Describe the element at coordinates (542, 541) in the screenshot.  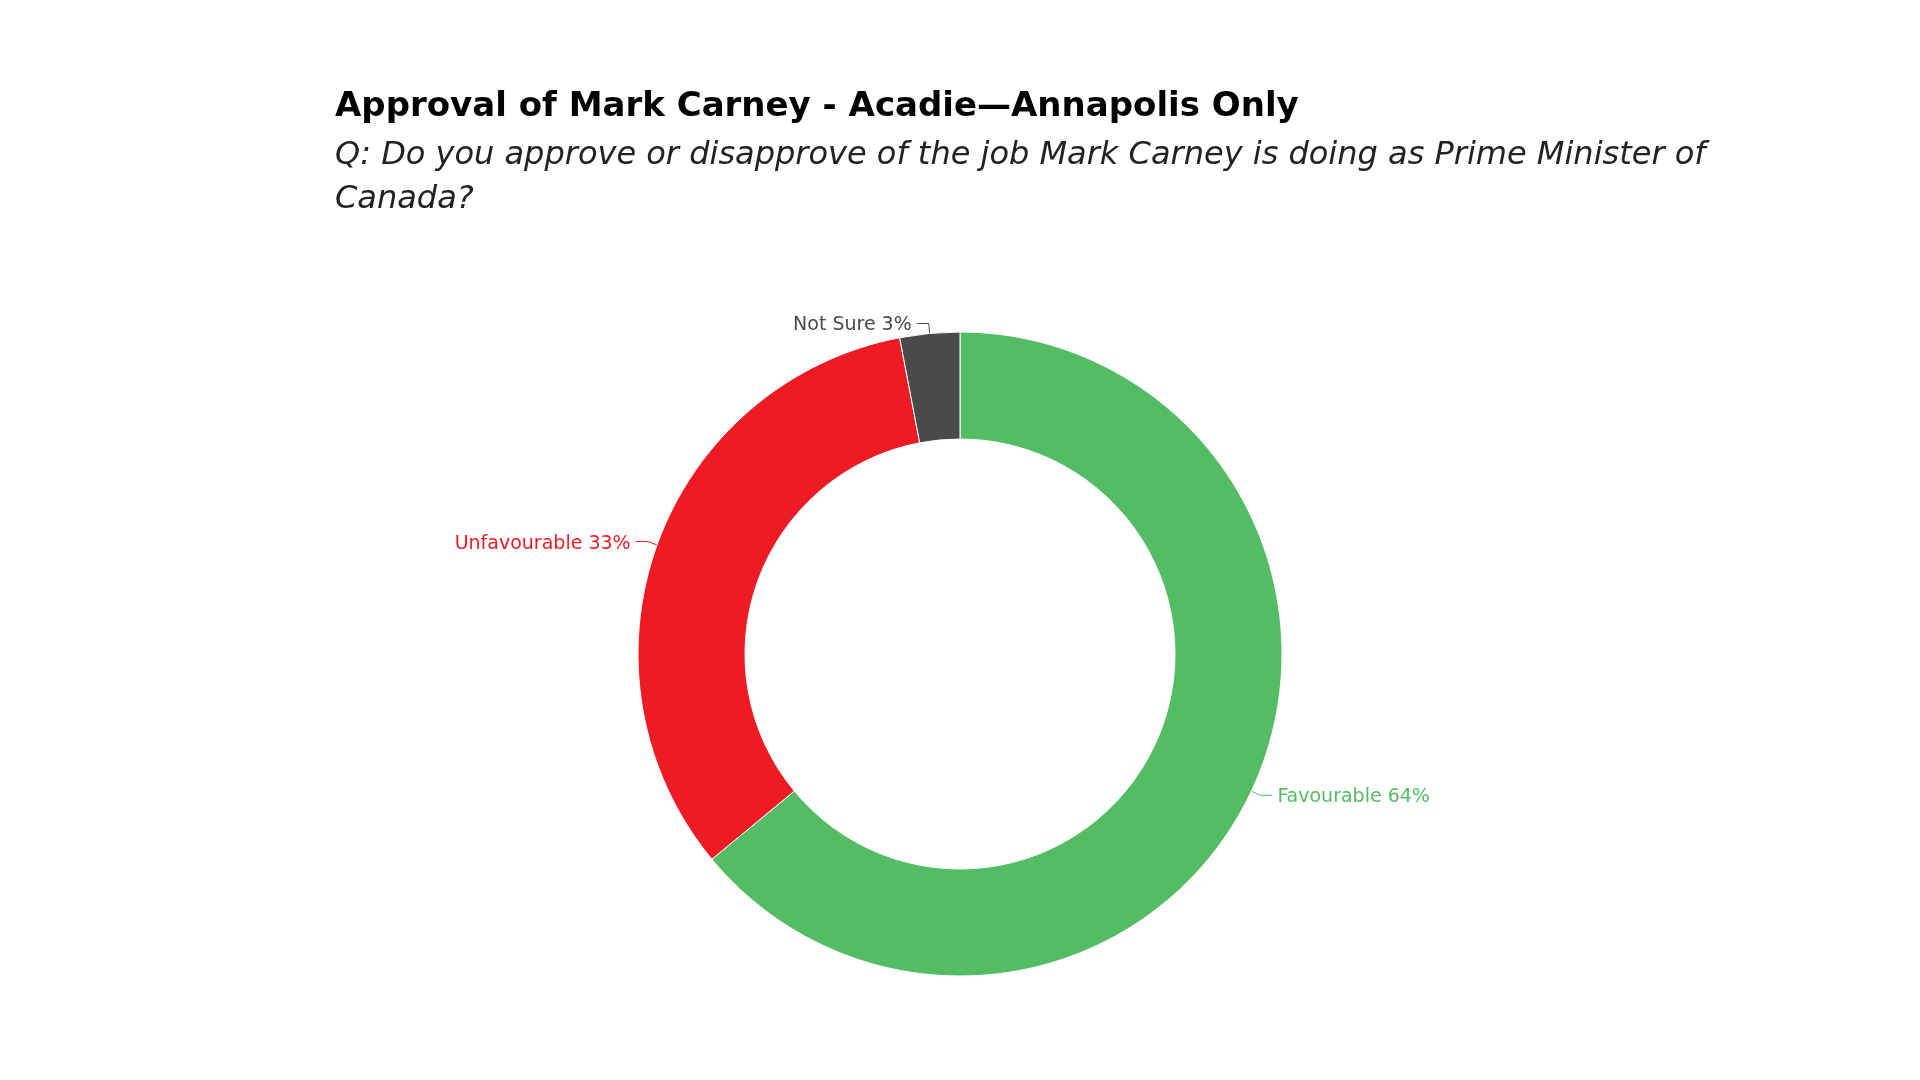
I see `slice-label: Unfavourable 33%` at that location.